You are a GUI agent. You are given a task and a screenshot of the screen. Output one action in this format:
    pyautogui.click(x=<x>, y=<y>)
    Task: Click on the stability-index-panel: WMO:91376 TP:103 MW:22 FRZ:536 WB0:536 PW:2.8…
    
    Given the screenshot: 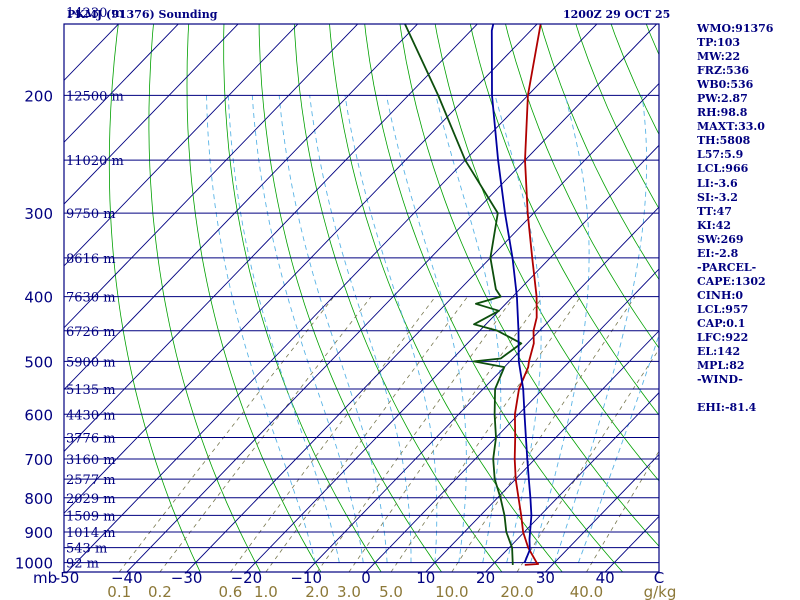 What is the action you would take?
    pyautogui.click(x=747, y=218)
    